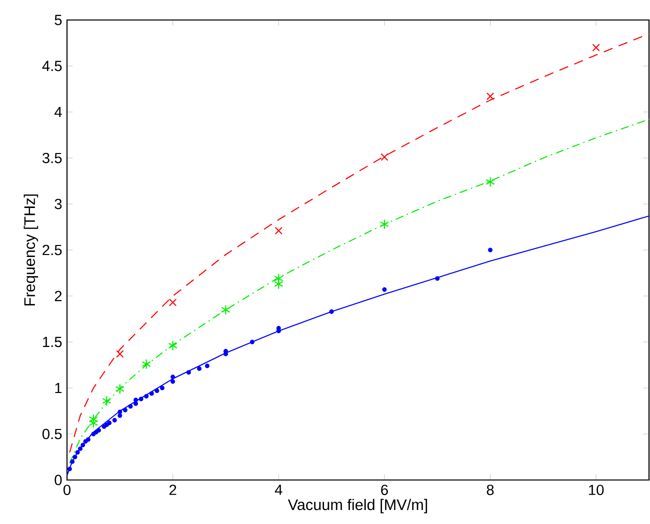 The height and width of the screenshot is (524, 650). What do you see at coordinates (52, 158) in the screenshot?
I see `y-tick-label: 3.5` at bounding box center [52, 158].